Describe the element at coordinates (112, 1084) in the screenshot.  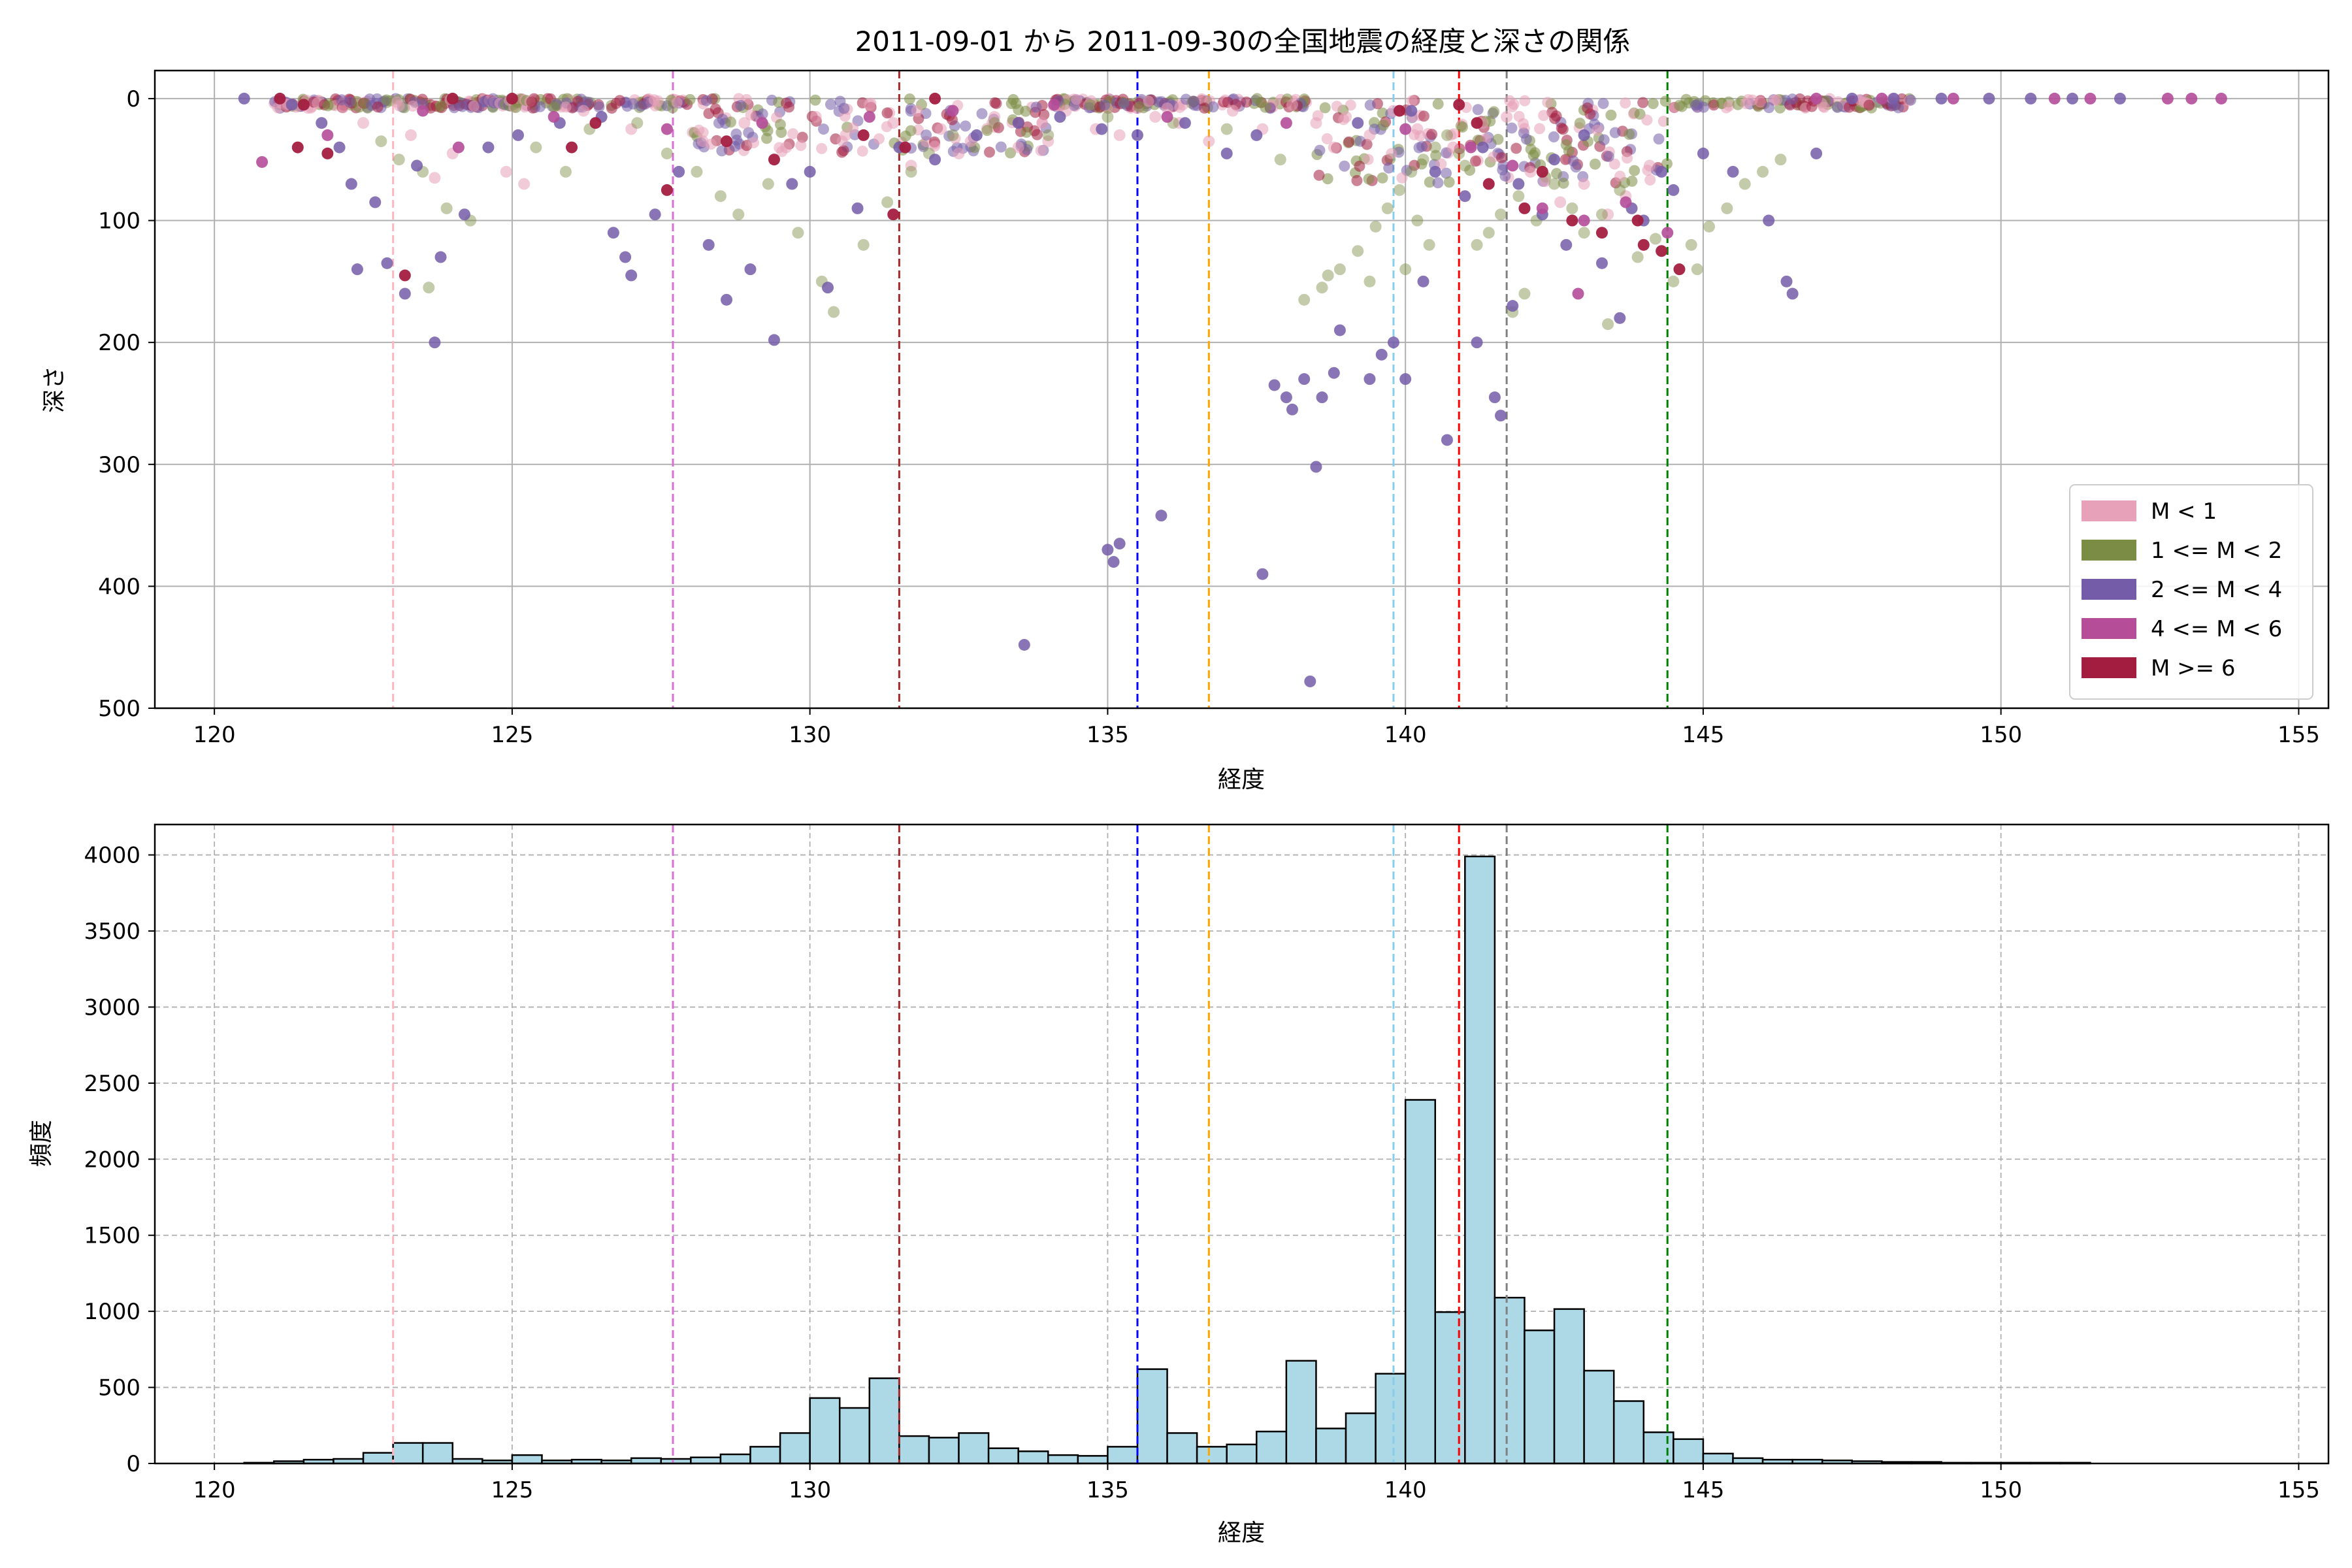
I see `histogram-ytick-label: 2500` at that location.